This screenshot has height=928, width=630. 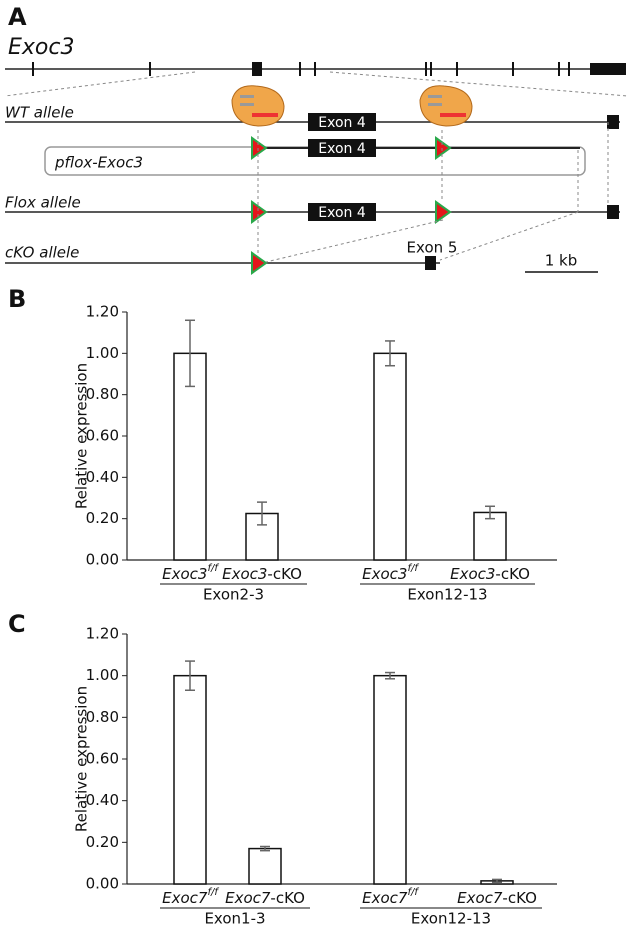 What do you see at coordinates (98, 163) in the screenshot?
I see `plasmid-label: pflox-Exoc3` at bounding box center [98, 163].